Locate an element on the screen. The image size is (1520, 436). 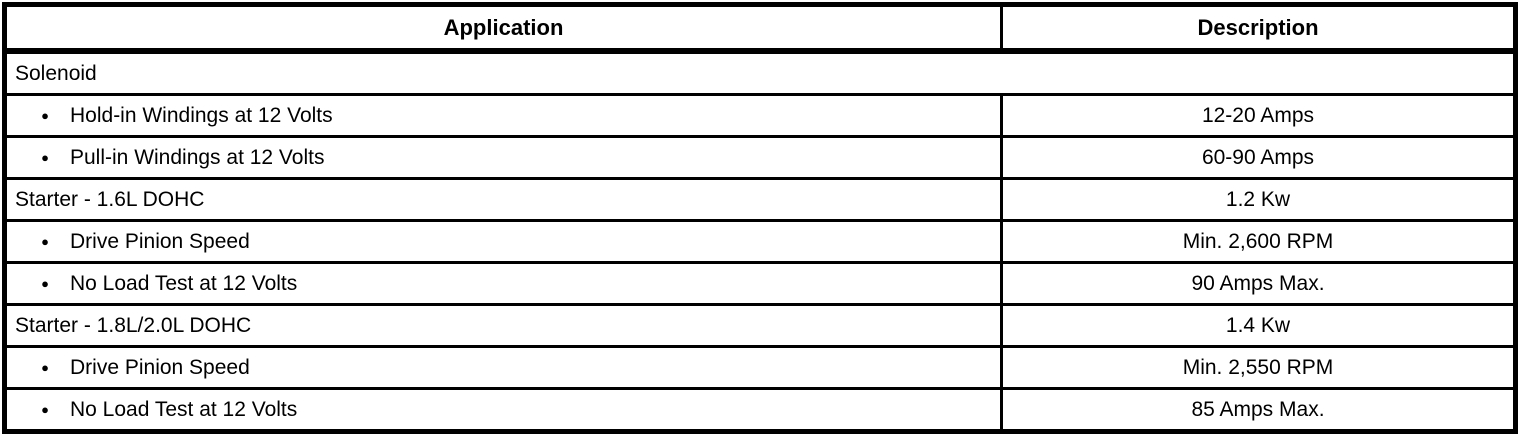
table-row: Solenoid is located at coordinates (760, 72).